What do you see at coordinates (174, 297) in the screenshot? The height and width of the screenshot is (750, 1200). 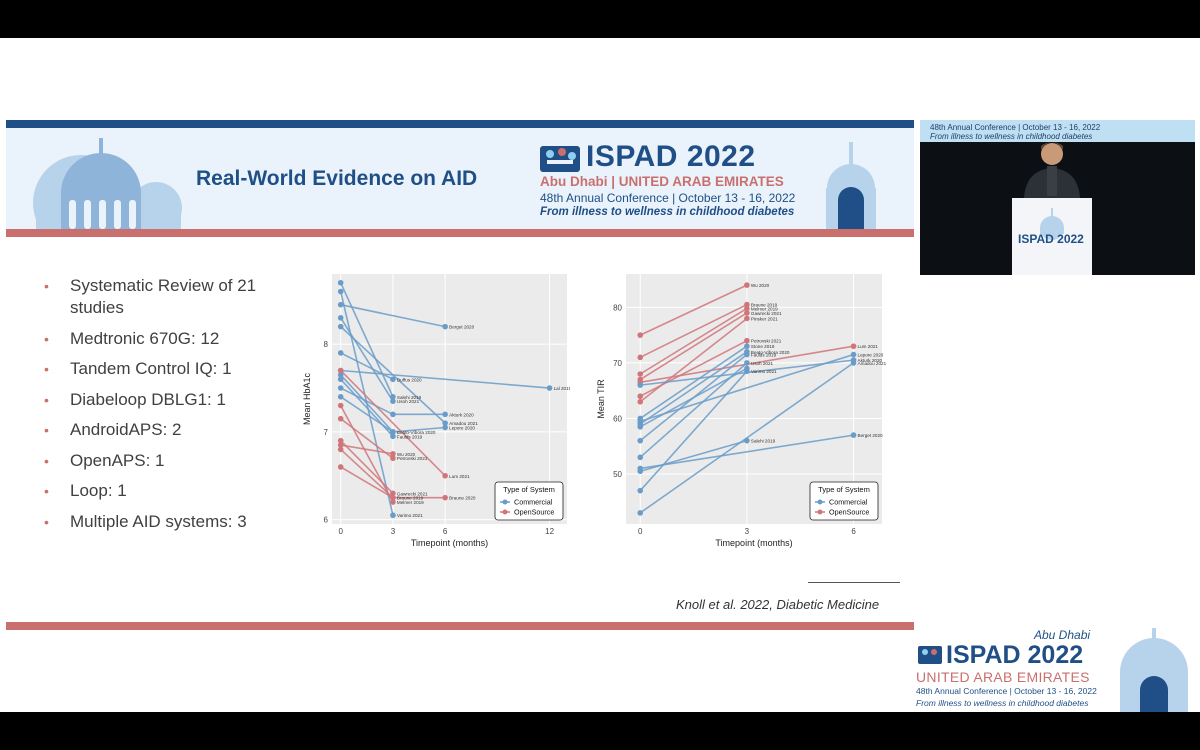 I see `bullet-item: • Systematic Review of 21 studies` at bounding box center [174, 297].